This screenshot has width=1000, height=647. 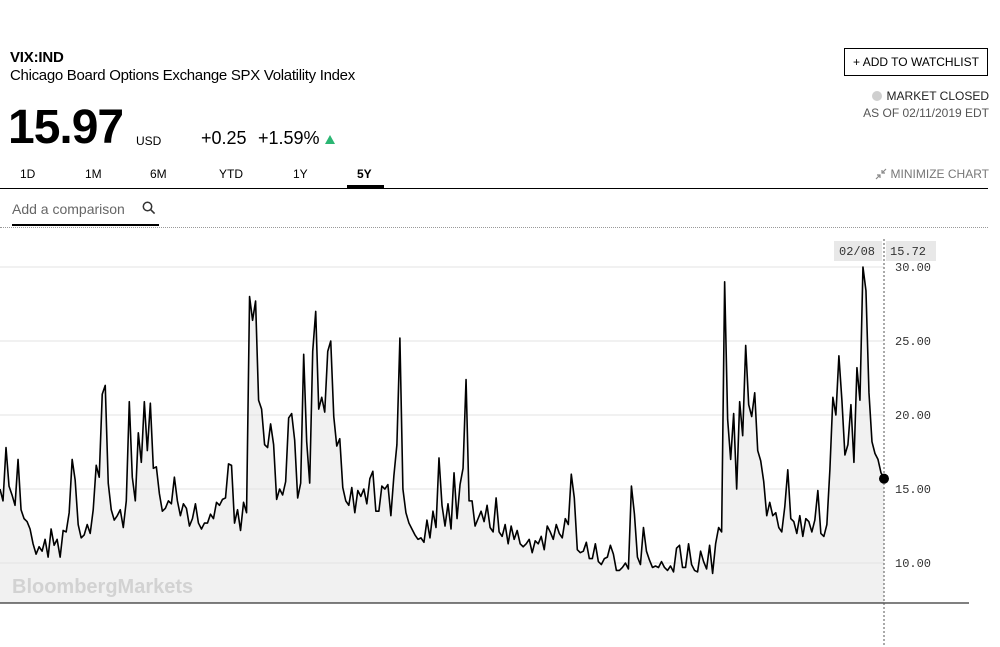 What do you see at coordinates (149, 208) in the screenshot?
I see `search-icon` at bounding box center [149, 208].